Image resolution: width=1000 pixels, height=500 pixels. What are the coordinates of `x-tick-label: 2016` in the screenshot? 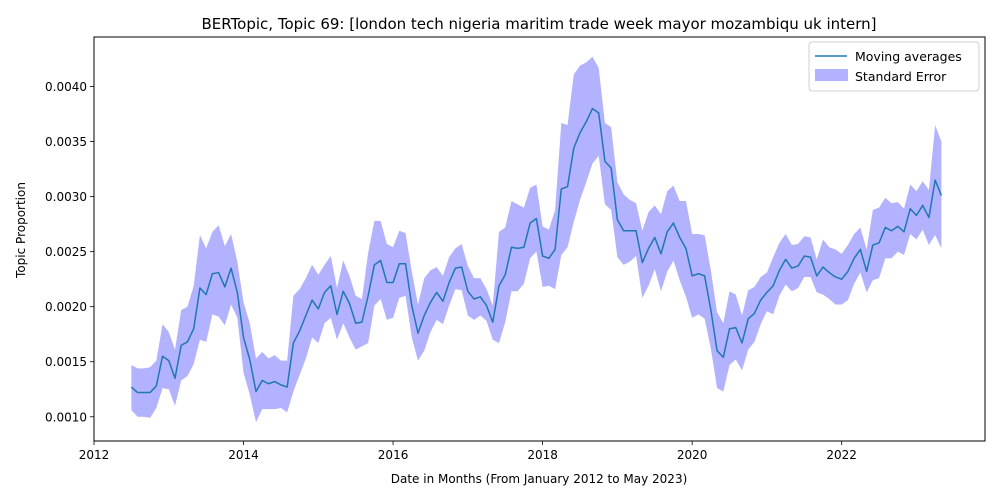 It's located at (393, 455).